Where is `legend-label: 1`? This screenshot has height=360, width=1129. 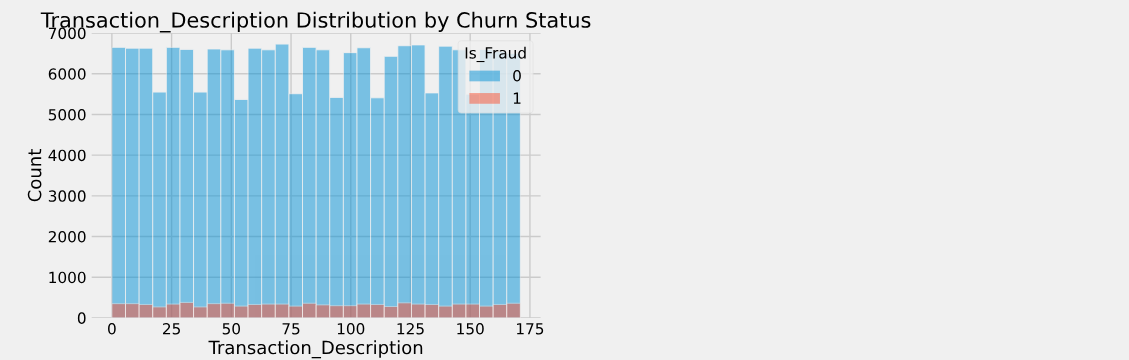
legend-label: 1 is located at coordinates (517, 98).